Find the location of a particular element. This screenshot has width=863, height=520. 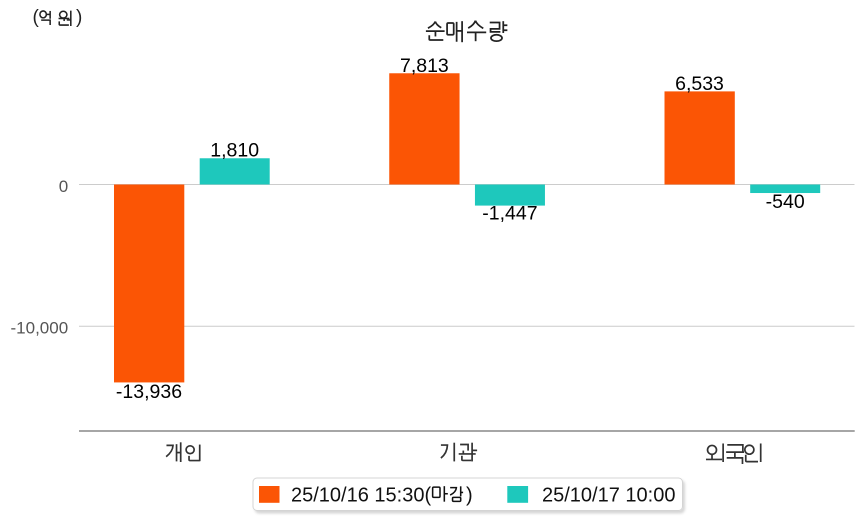

svg-text: -10,000 is located at coordinates (40, 327).